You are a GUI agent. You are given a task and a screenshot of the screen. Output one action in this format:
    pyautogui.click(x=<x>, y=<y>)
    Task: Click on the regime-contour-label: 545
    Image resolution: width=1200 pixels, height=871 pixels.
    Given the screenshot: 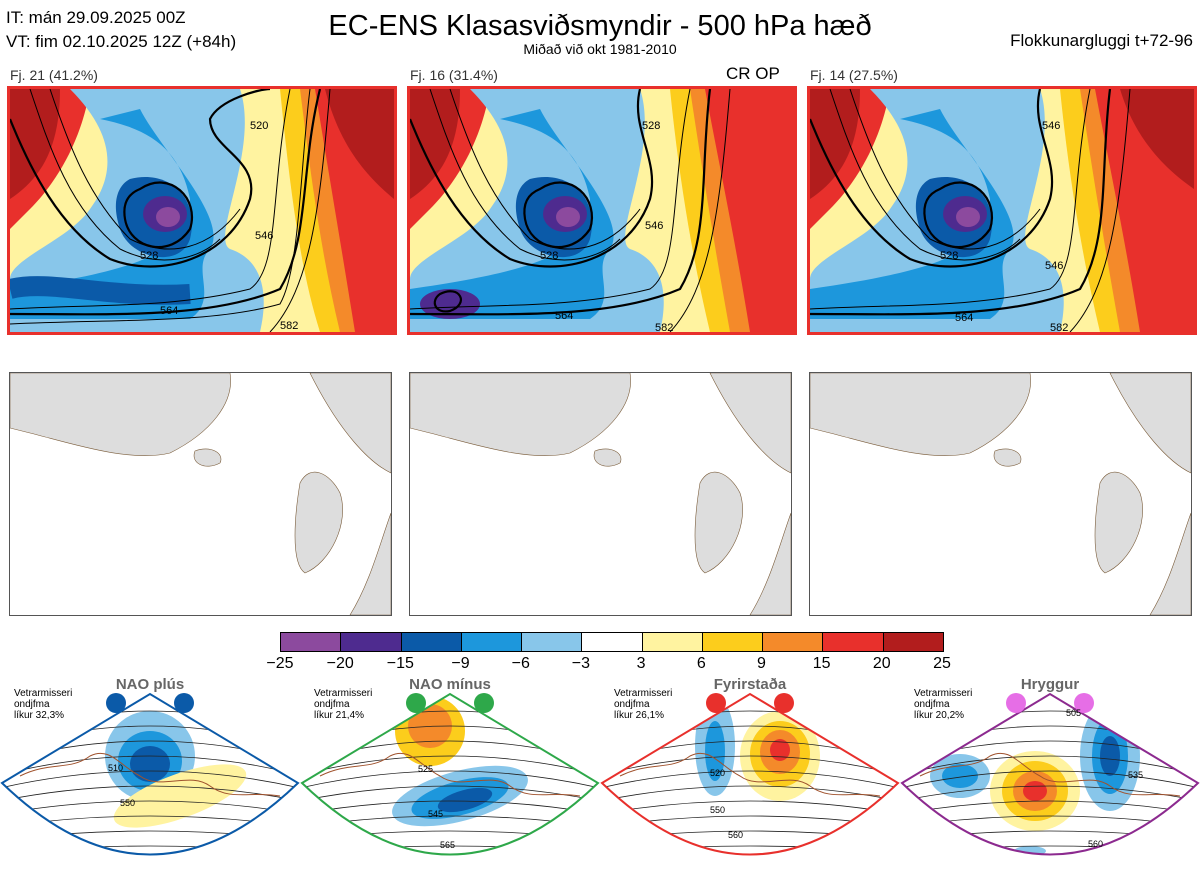 What is the action you would take?
    pyautogui.click(x=435, y=814)
    